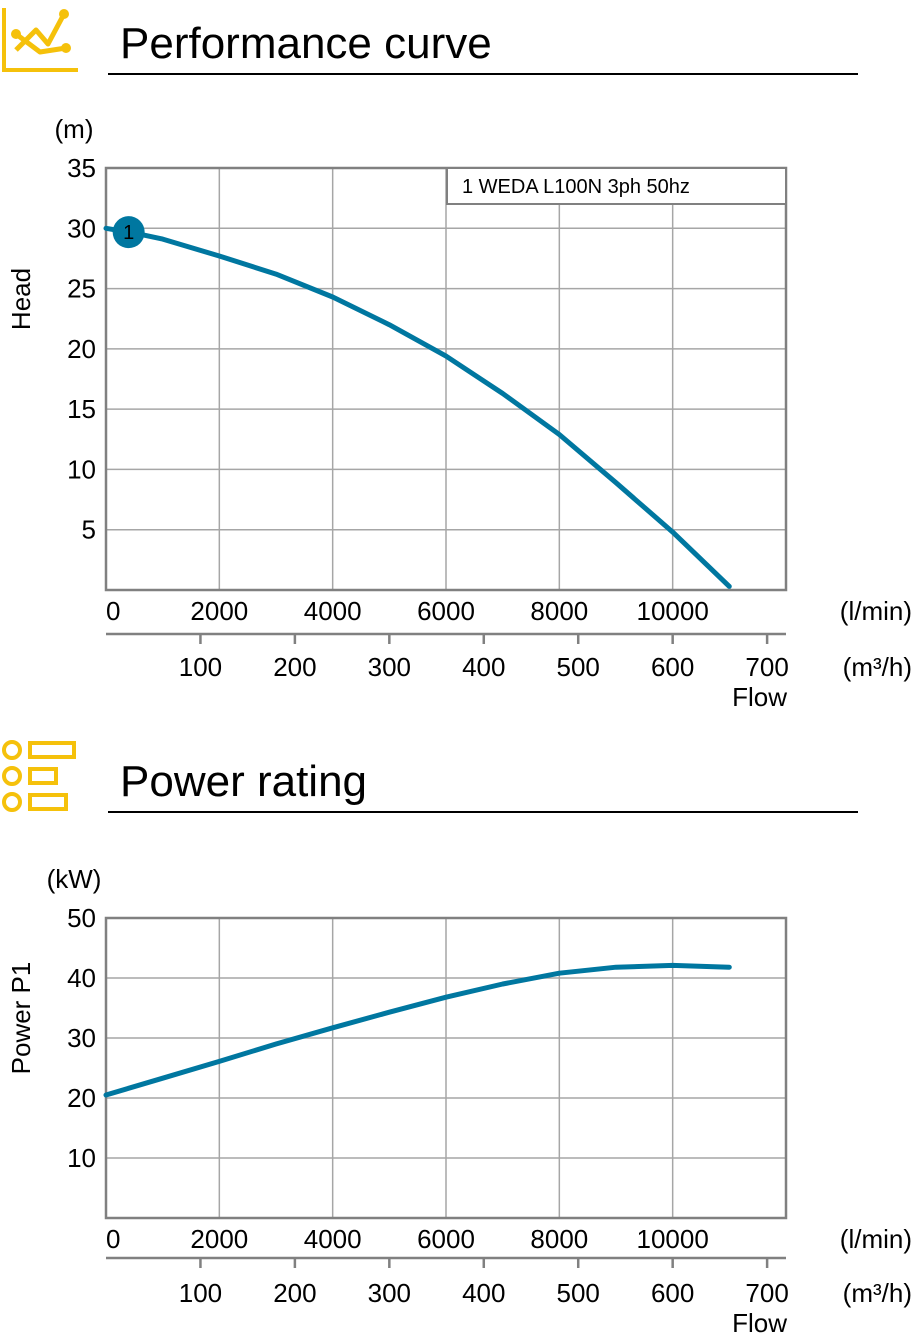 Image resolution: width=920 pixels, height=1342 pixels. I want to click on y-tick-label: 50, so click(81, 918).